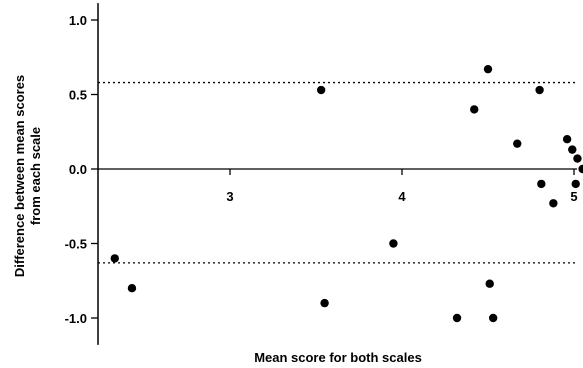 This screenshot has height=368, width=583. I want to click on x-tick-label: 5, so click(573, 196).